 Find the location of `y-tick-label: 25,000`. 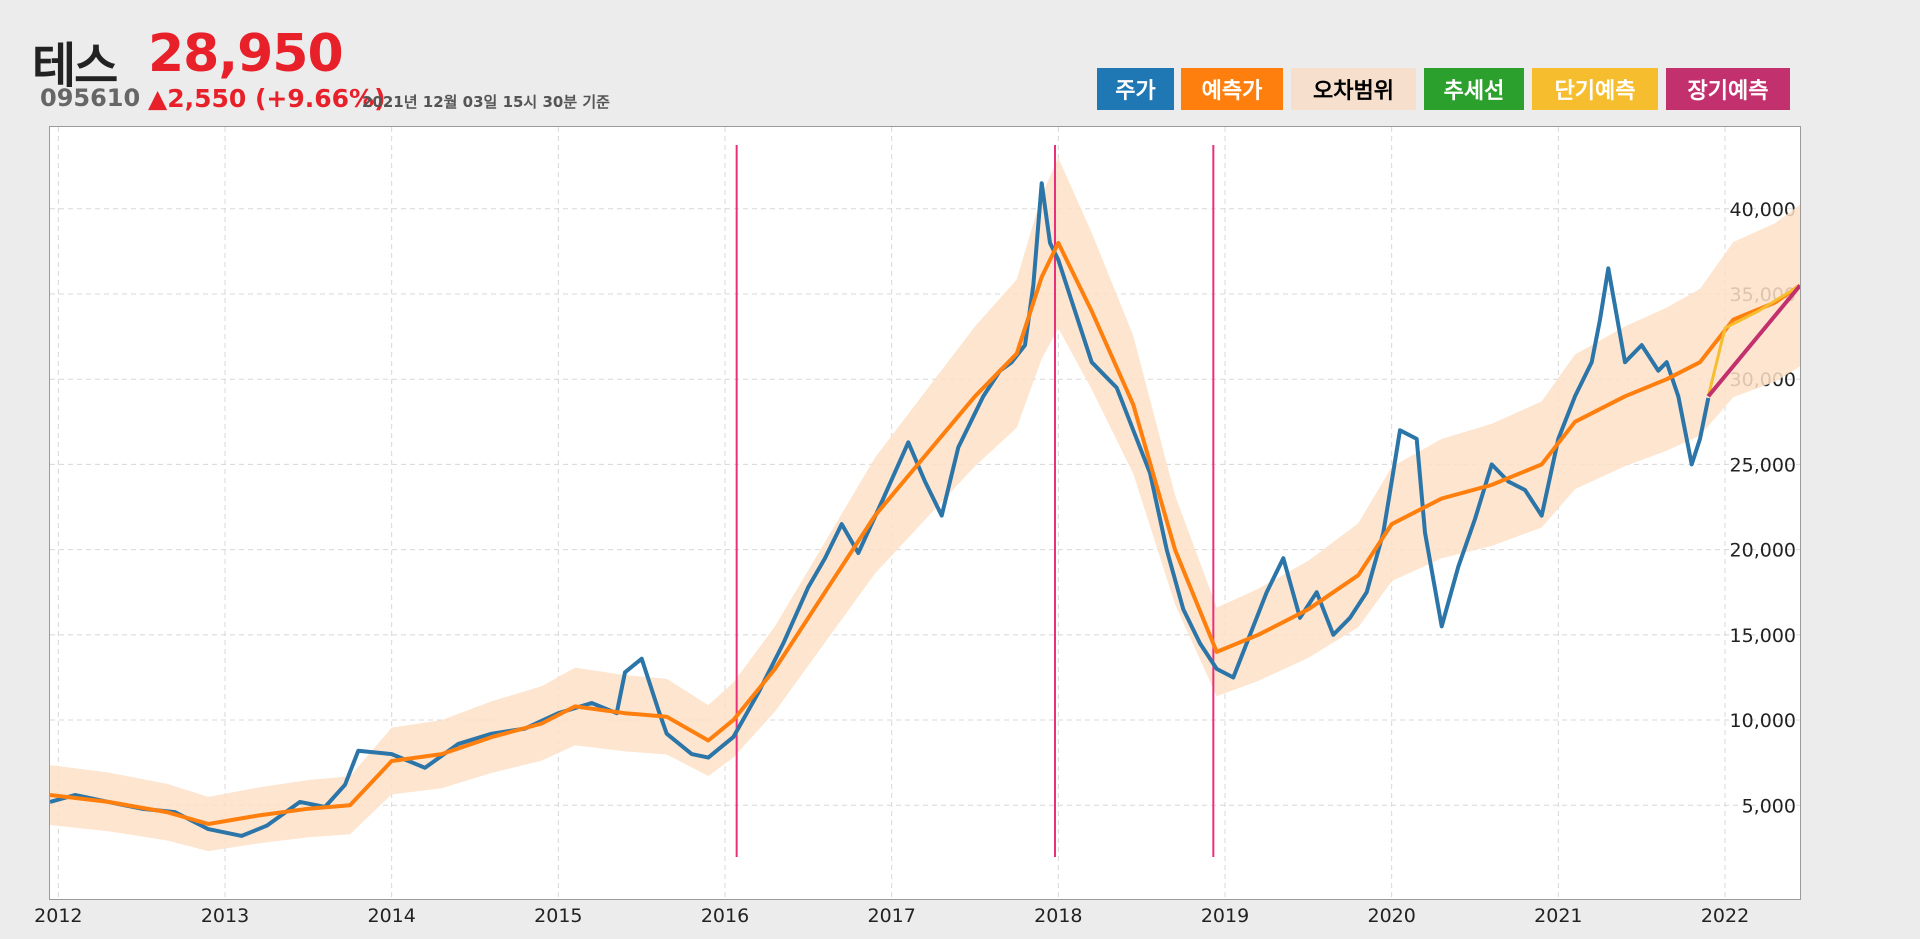

y-tick-label: 25,000 is located at coordinates (1763, 465).